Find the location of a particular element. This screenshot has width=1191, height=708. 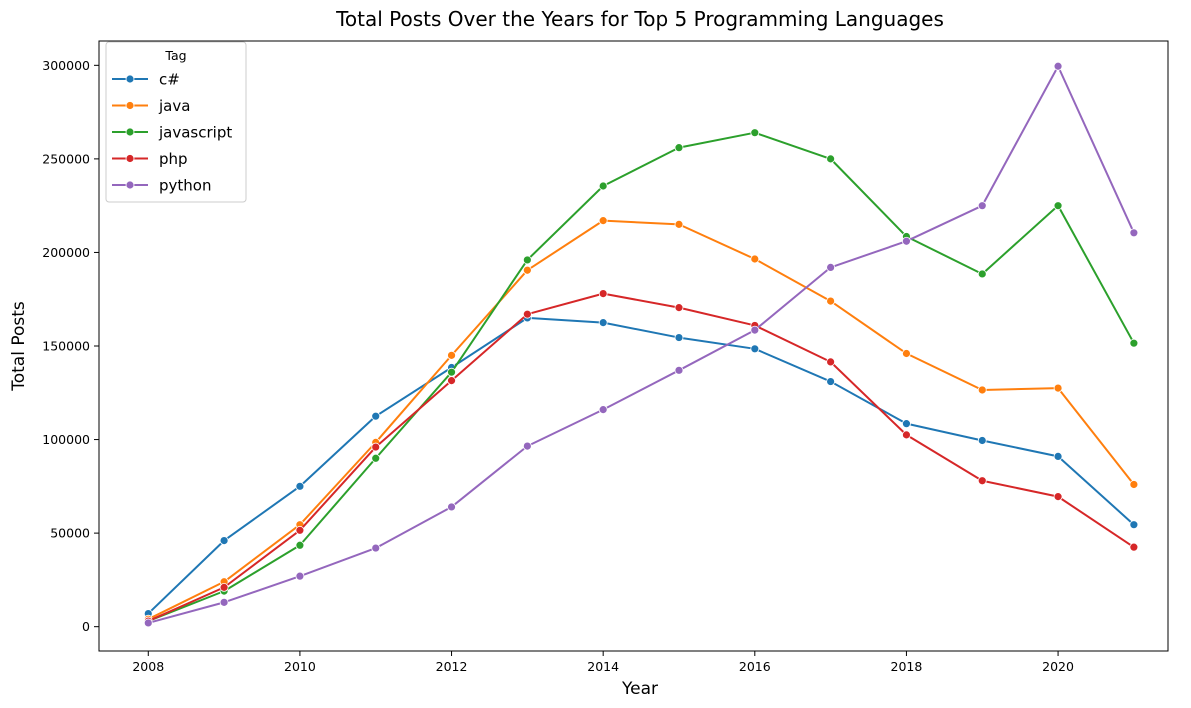

legend-item-c#: c# is located at coordinates (146, 80).